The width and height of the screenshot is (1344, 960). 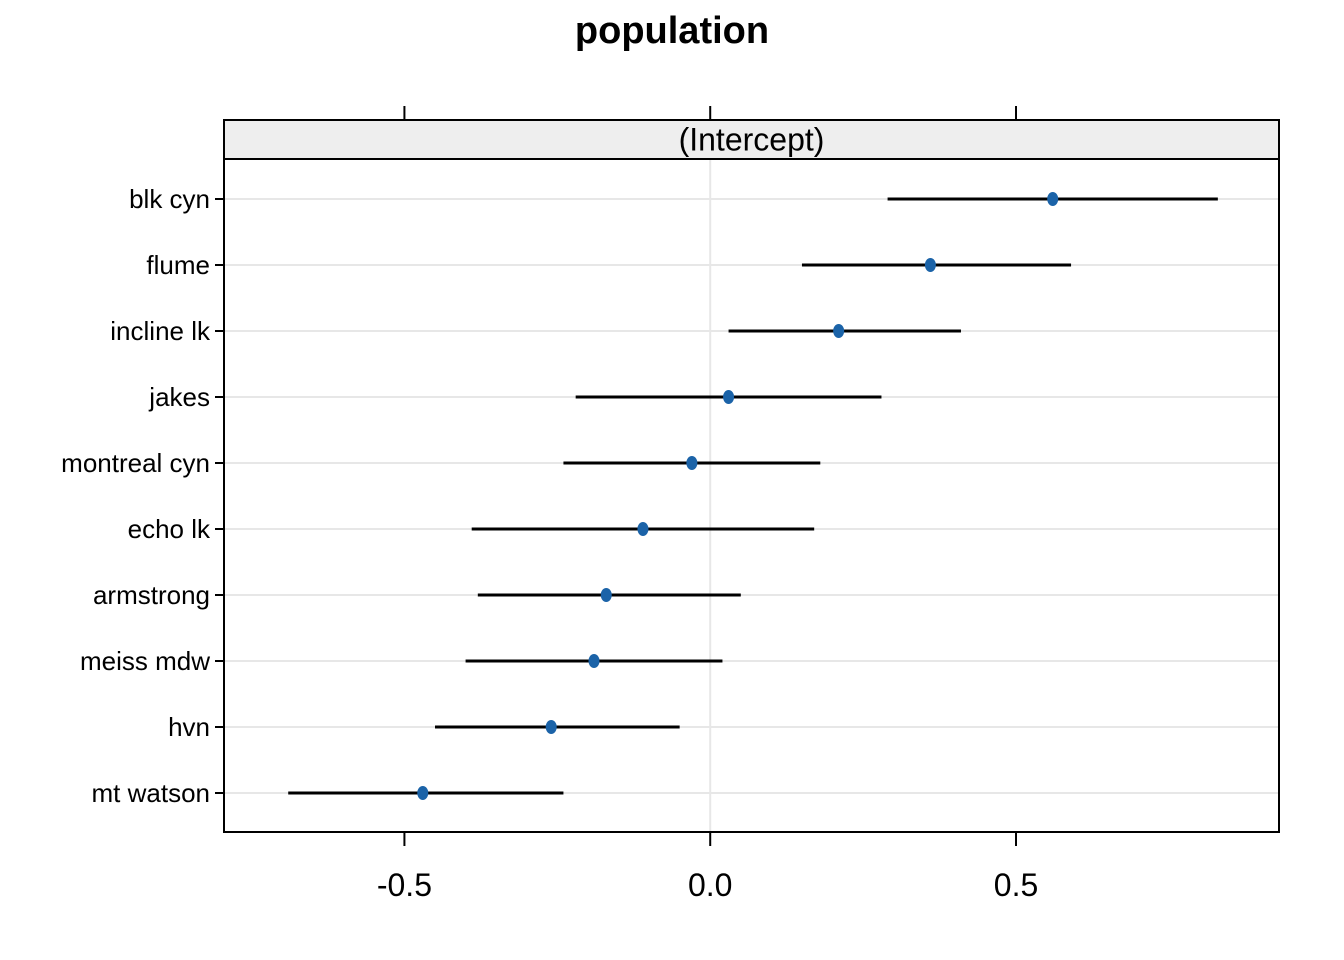 I want to click on x-tick-label: 0.5, so click(x=1016, y=885).